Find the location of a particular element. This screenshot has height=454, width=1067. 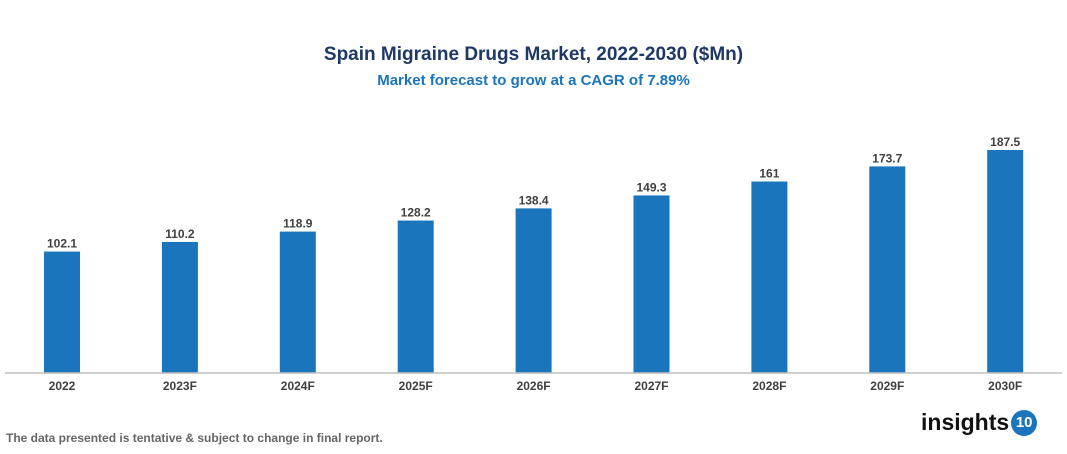

data-label: 173.7 is located at coordinates (887, 158).